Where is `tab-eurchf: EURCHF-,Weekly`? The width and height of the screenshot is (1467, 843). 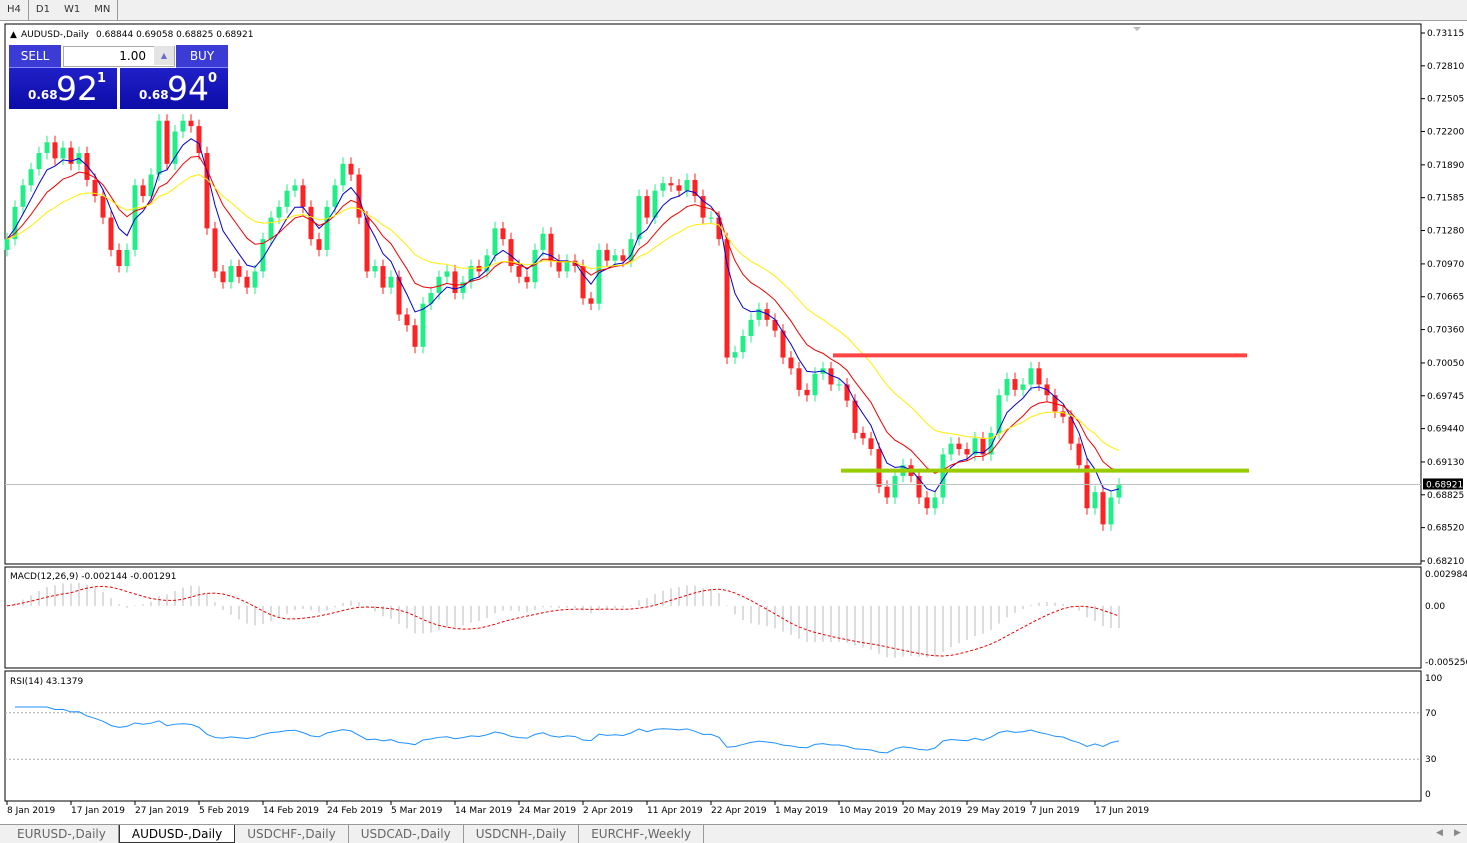
tab-eurchf: EURCHF-,Weekly is located at coordinates (642, 834).